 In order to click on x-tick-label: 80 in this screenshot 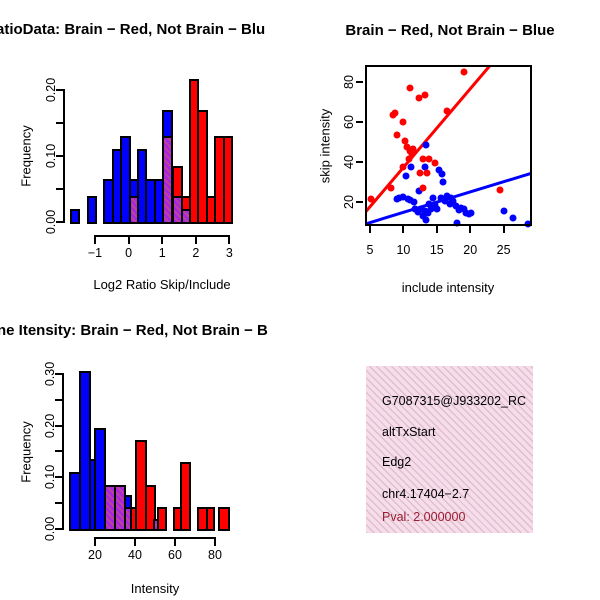, I will do `click(215, 555)`.